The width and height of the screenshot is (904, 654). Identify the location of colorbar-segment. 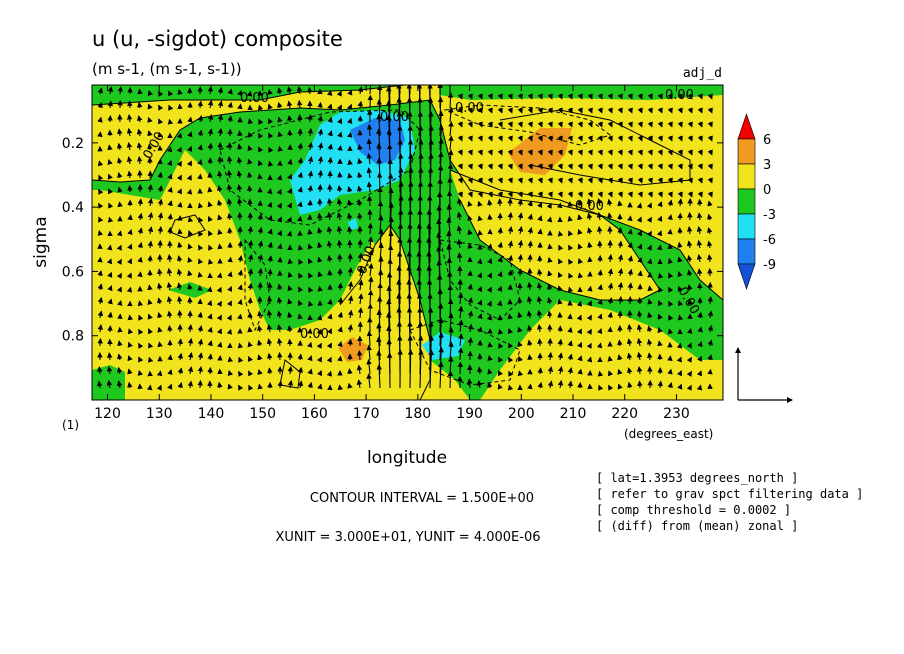
(746, 226).